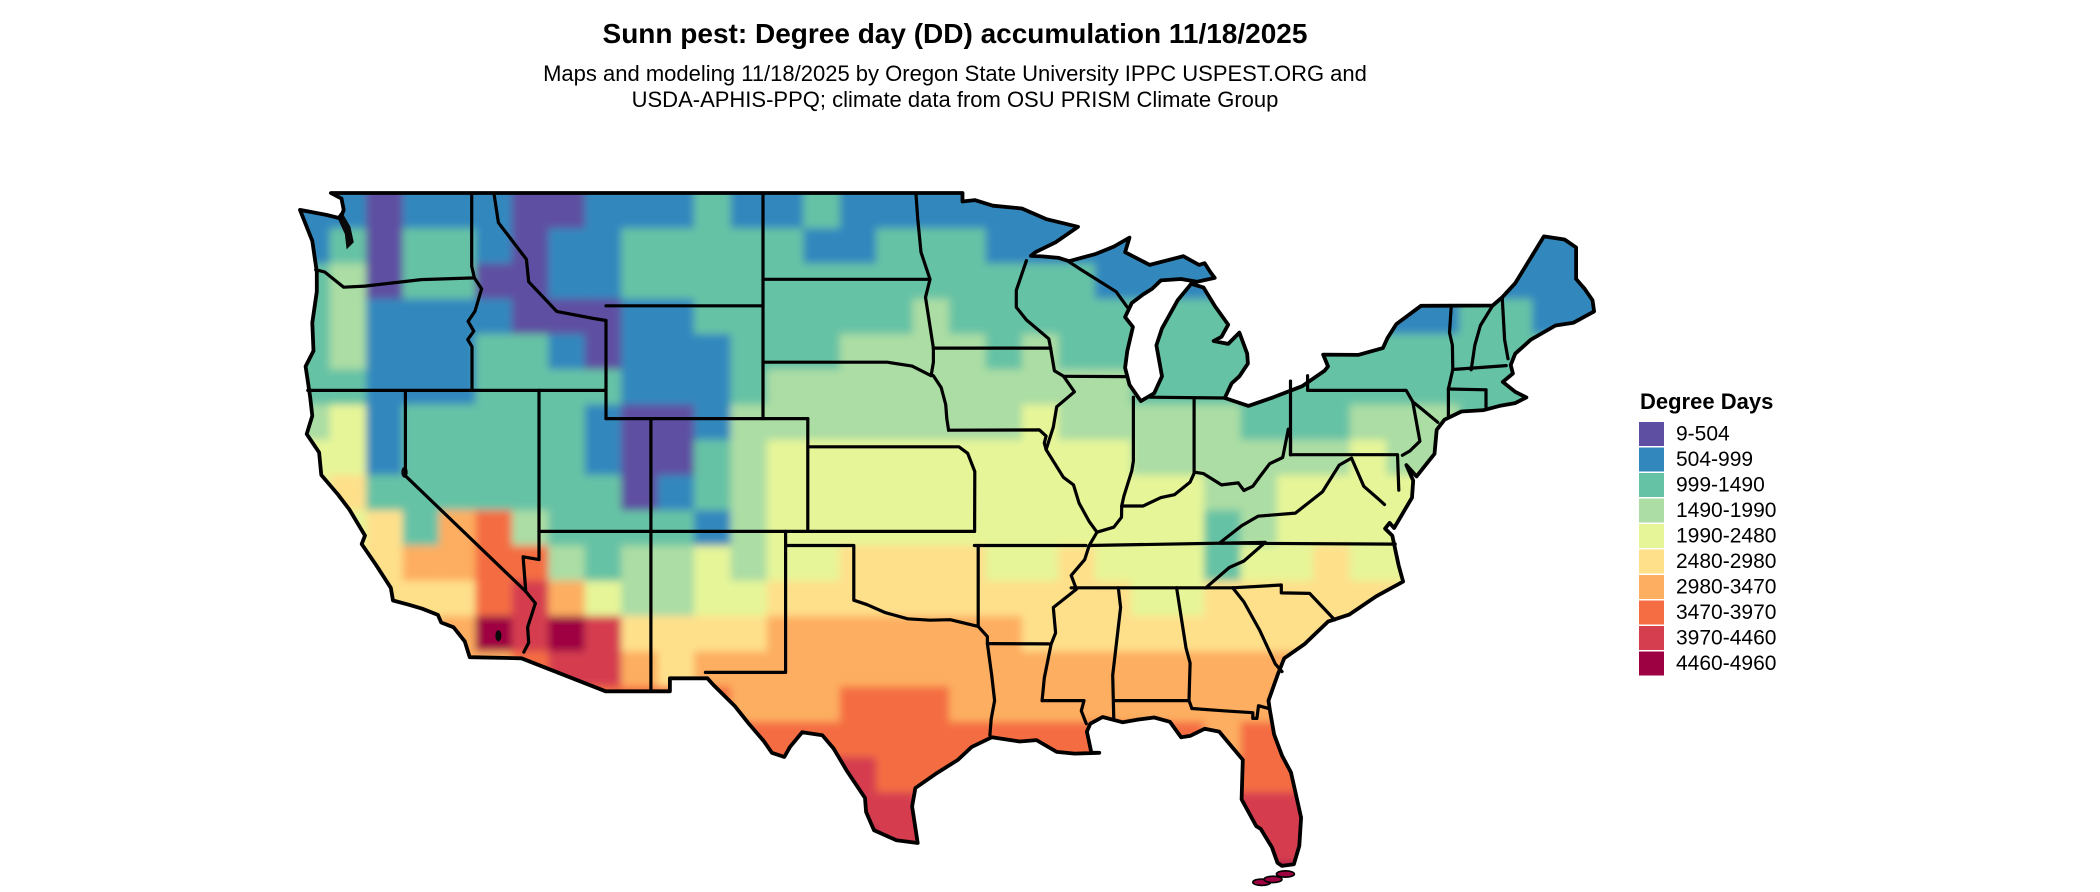  Describe the element at coordinates (1720, 485) in the screenshot. I see `legend-label-2: 999-1490` at that location.